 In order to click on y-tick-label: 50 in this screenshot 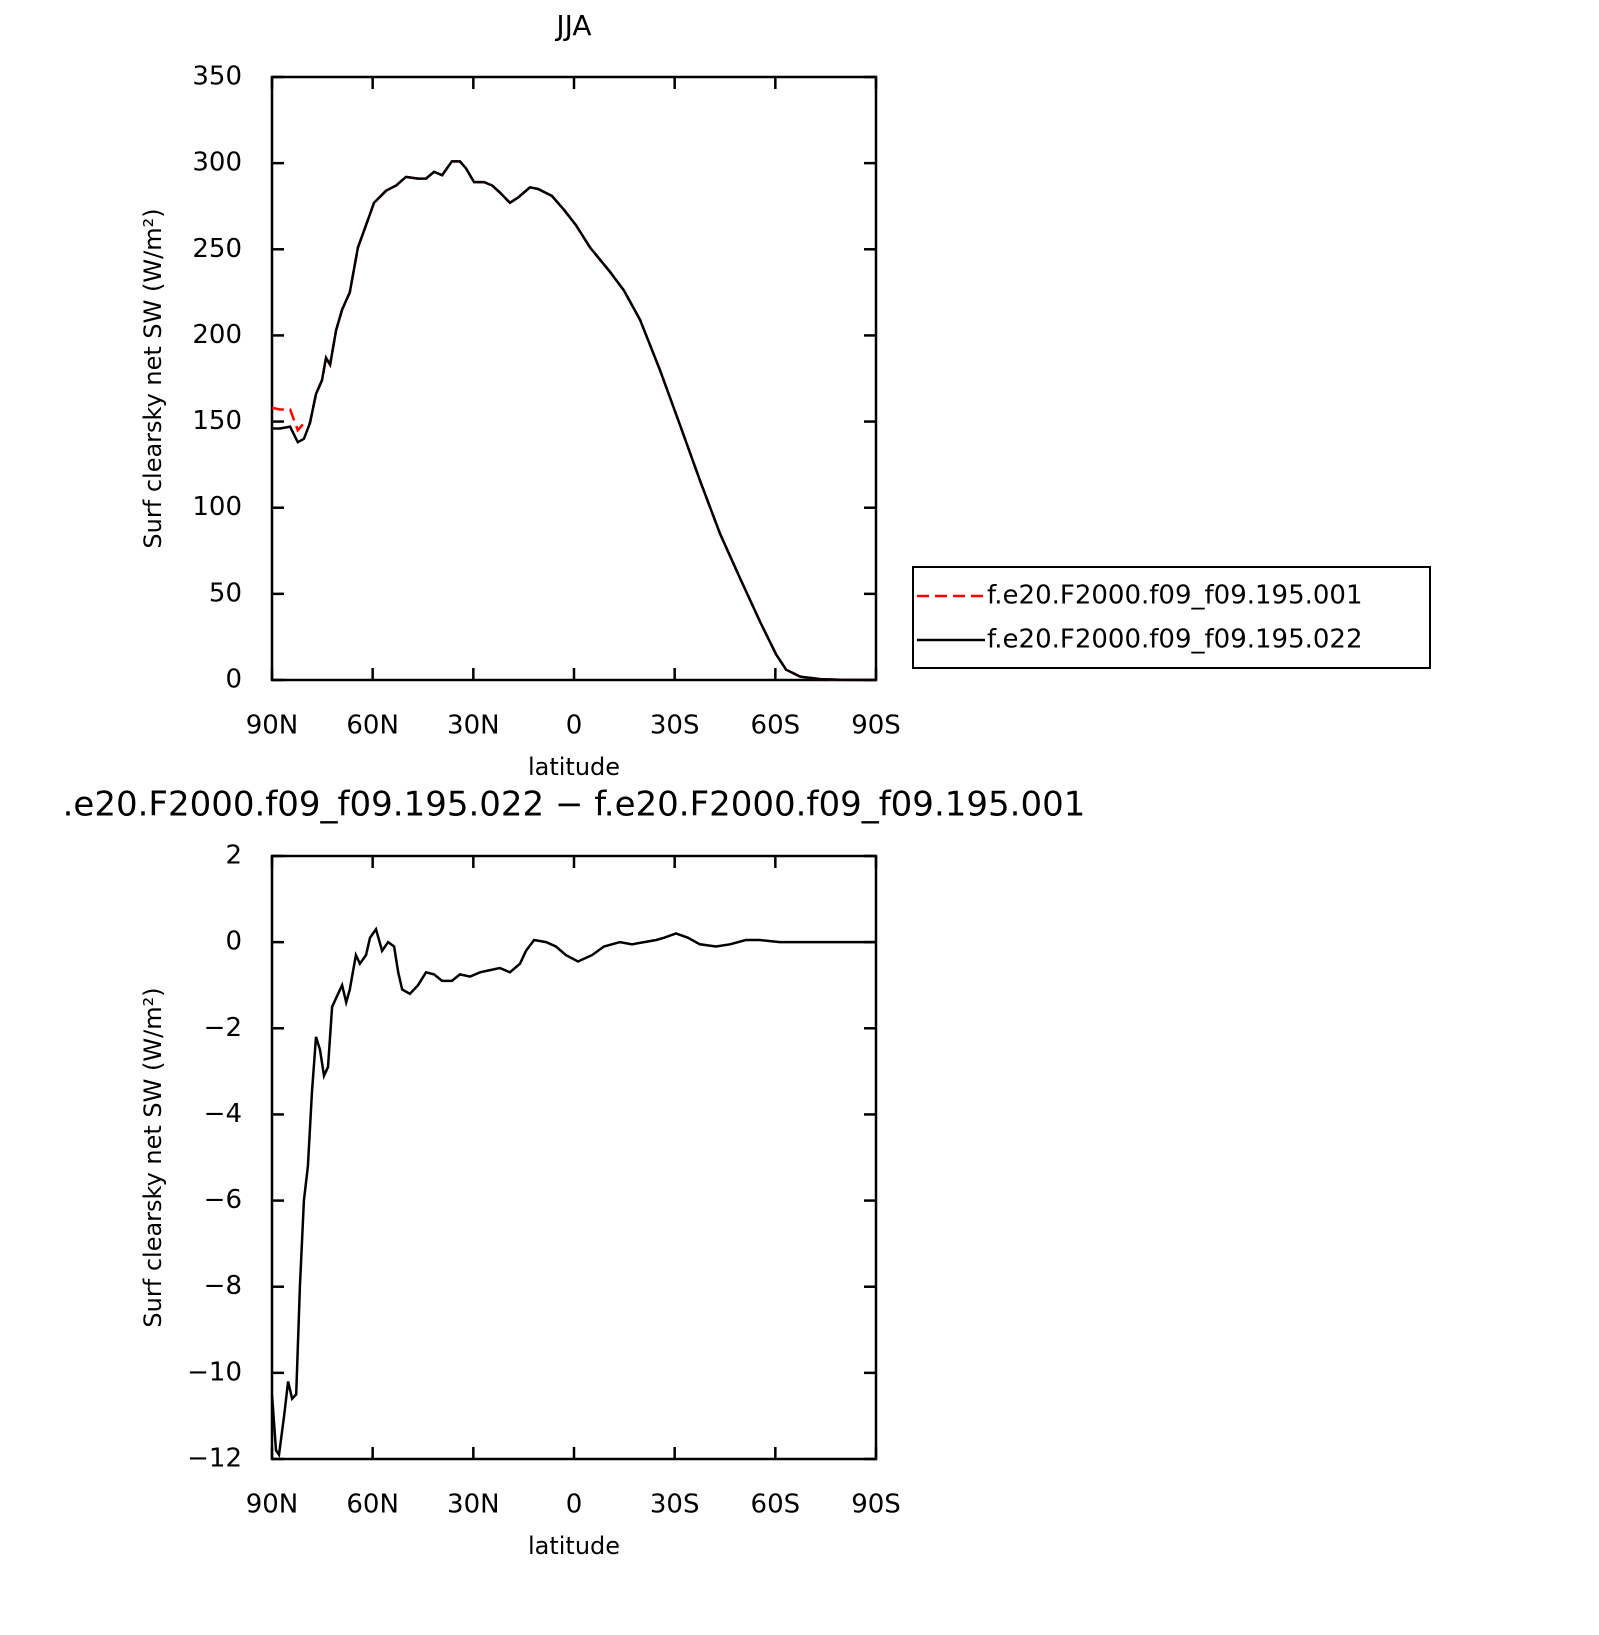, I will do `click(225, 593)`.